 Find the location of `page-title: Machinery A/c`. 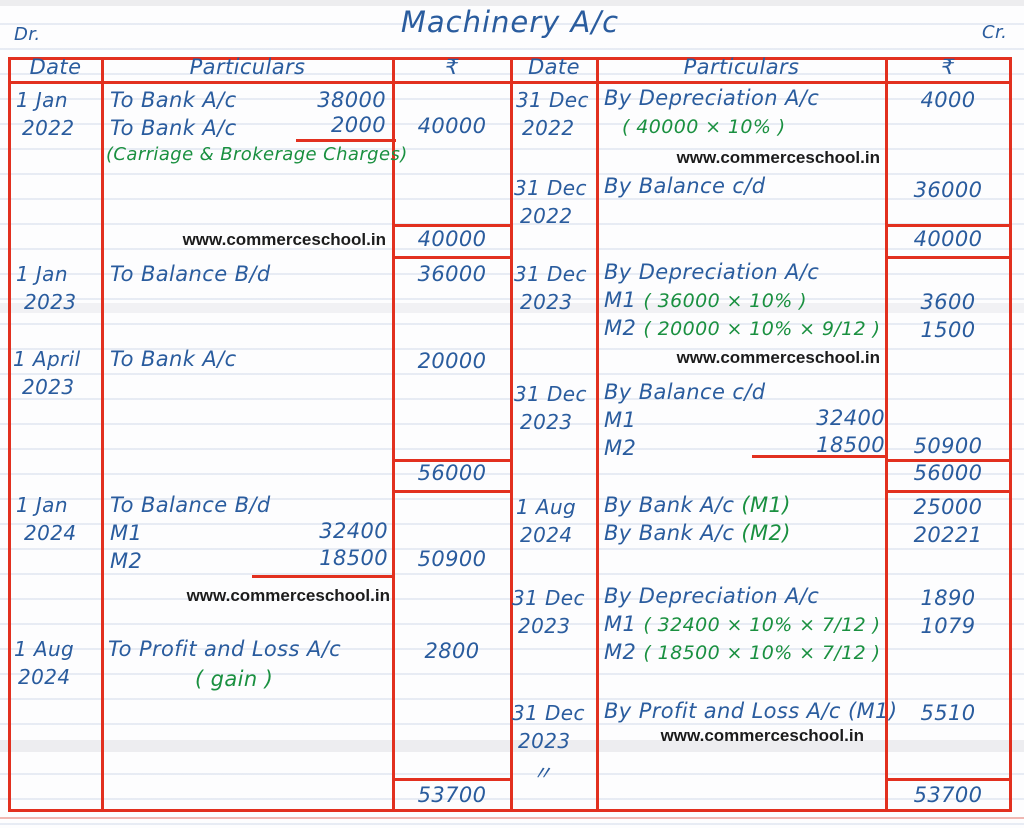

page-title: Machinery A/c is located at coordinates (510, 22).